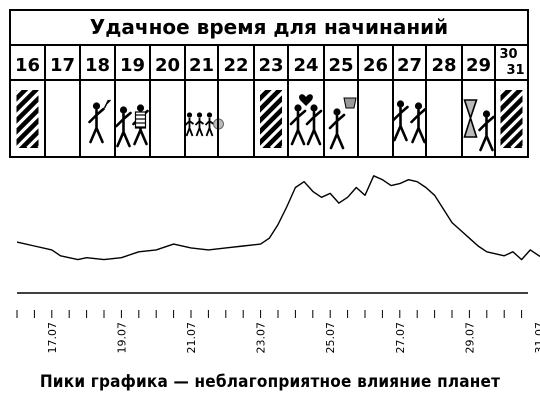 Image resolution: width=540 pixels, height=404 pixels. I want to click on figure-trophy-icon, so click(342, 123).